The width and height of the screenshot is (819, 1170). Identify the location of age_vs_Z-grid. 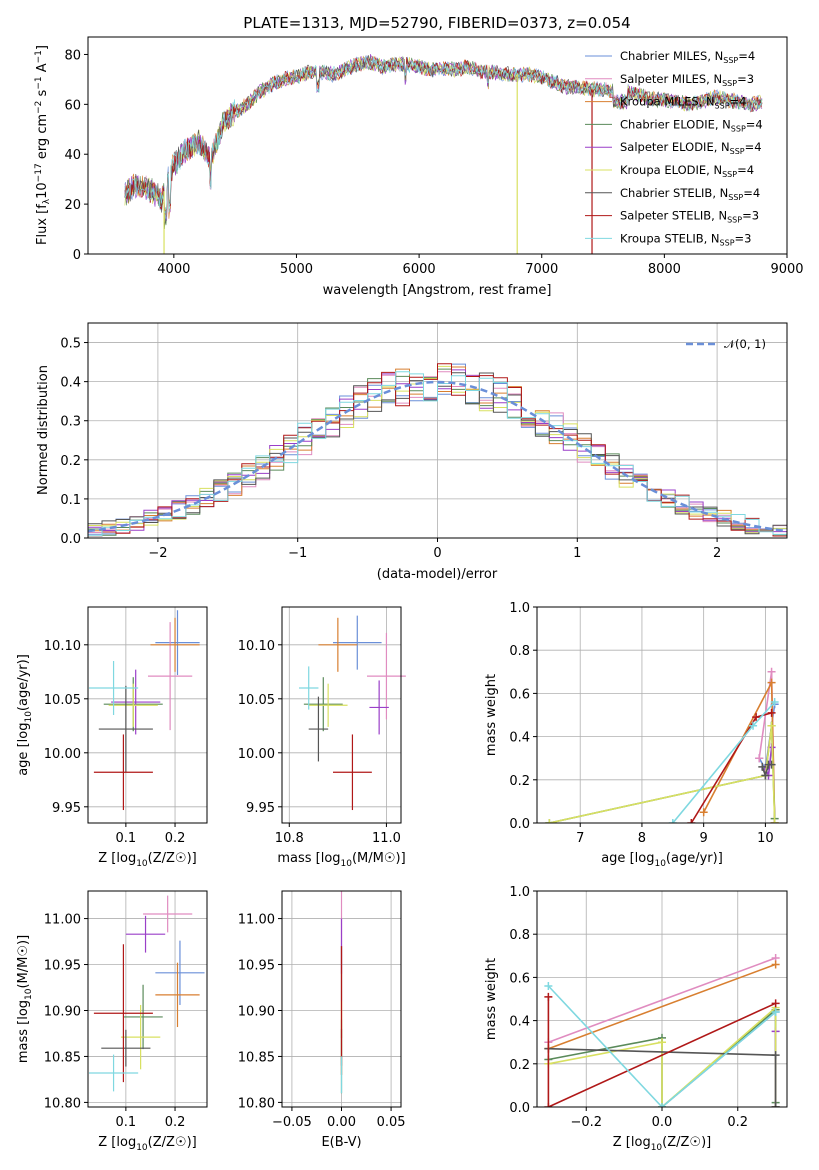
(147, 715).